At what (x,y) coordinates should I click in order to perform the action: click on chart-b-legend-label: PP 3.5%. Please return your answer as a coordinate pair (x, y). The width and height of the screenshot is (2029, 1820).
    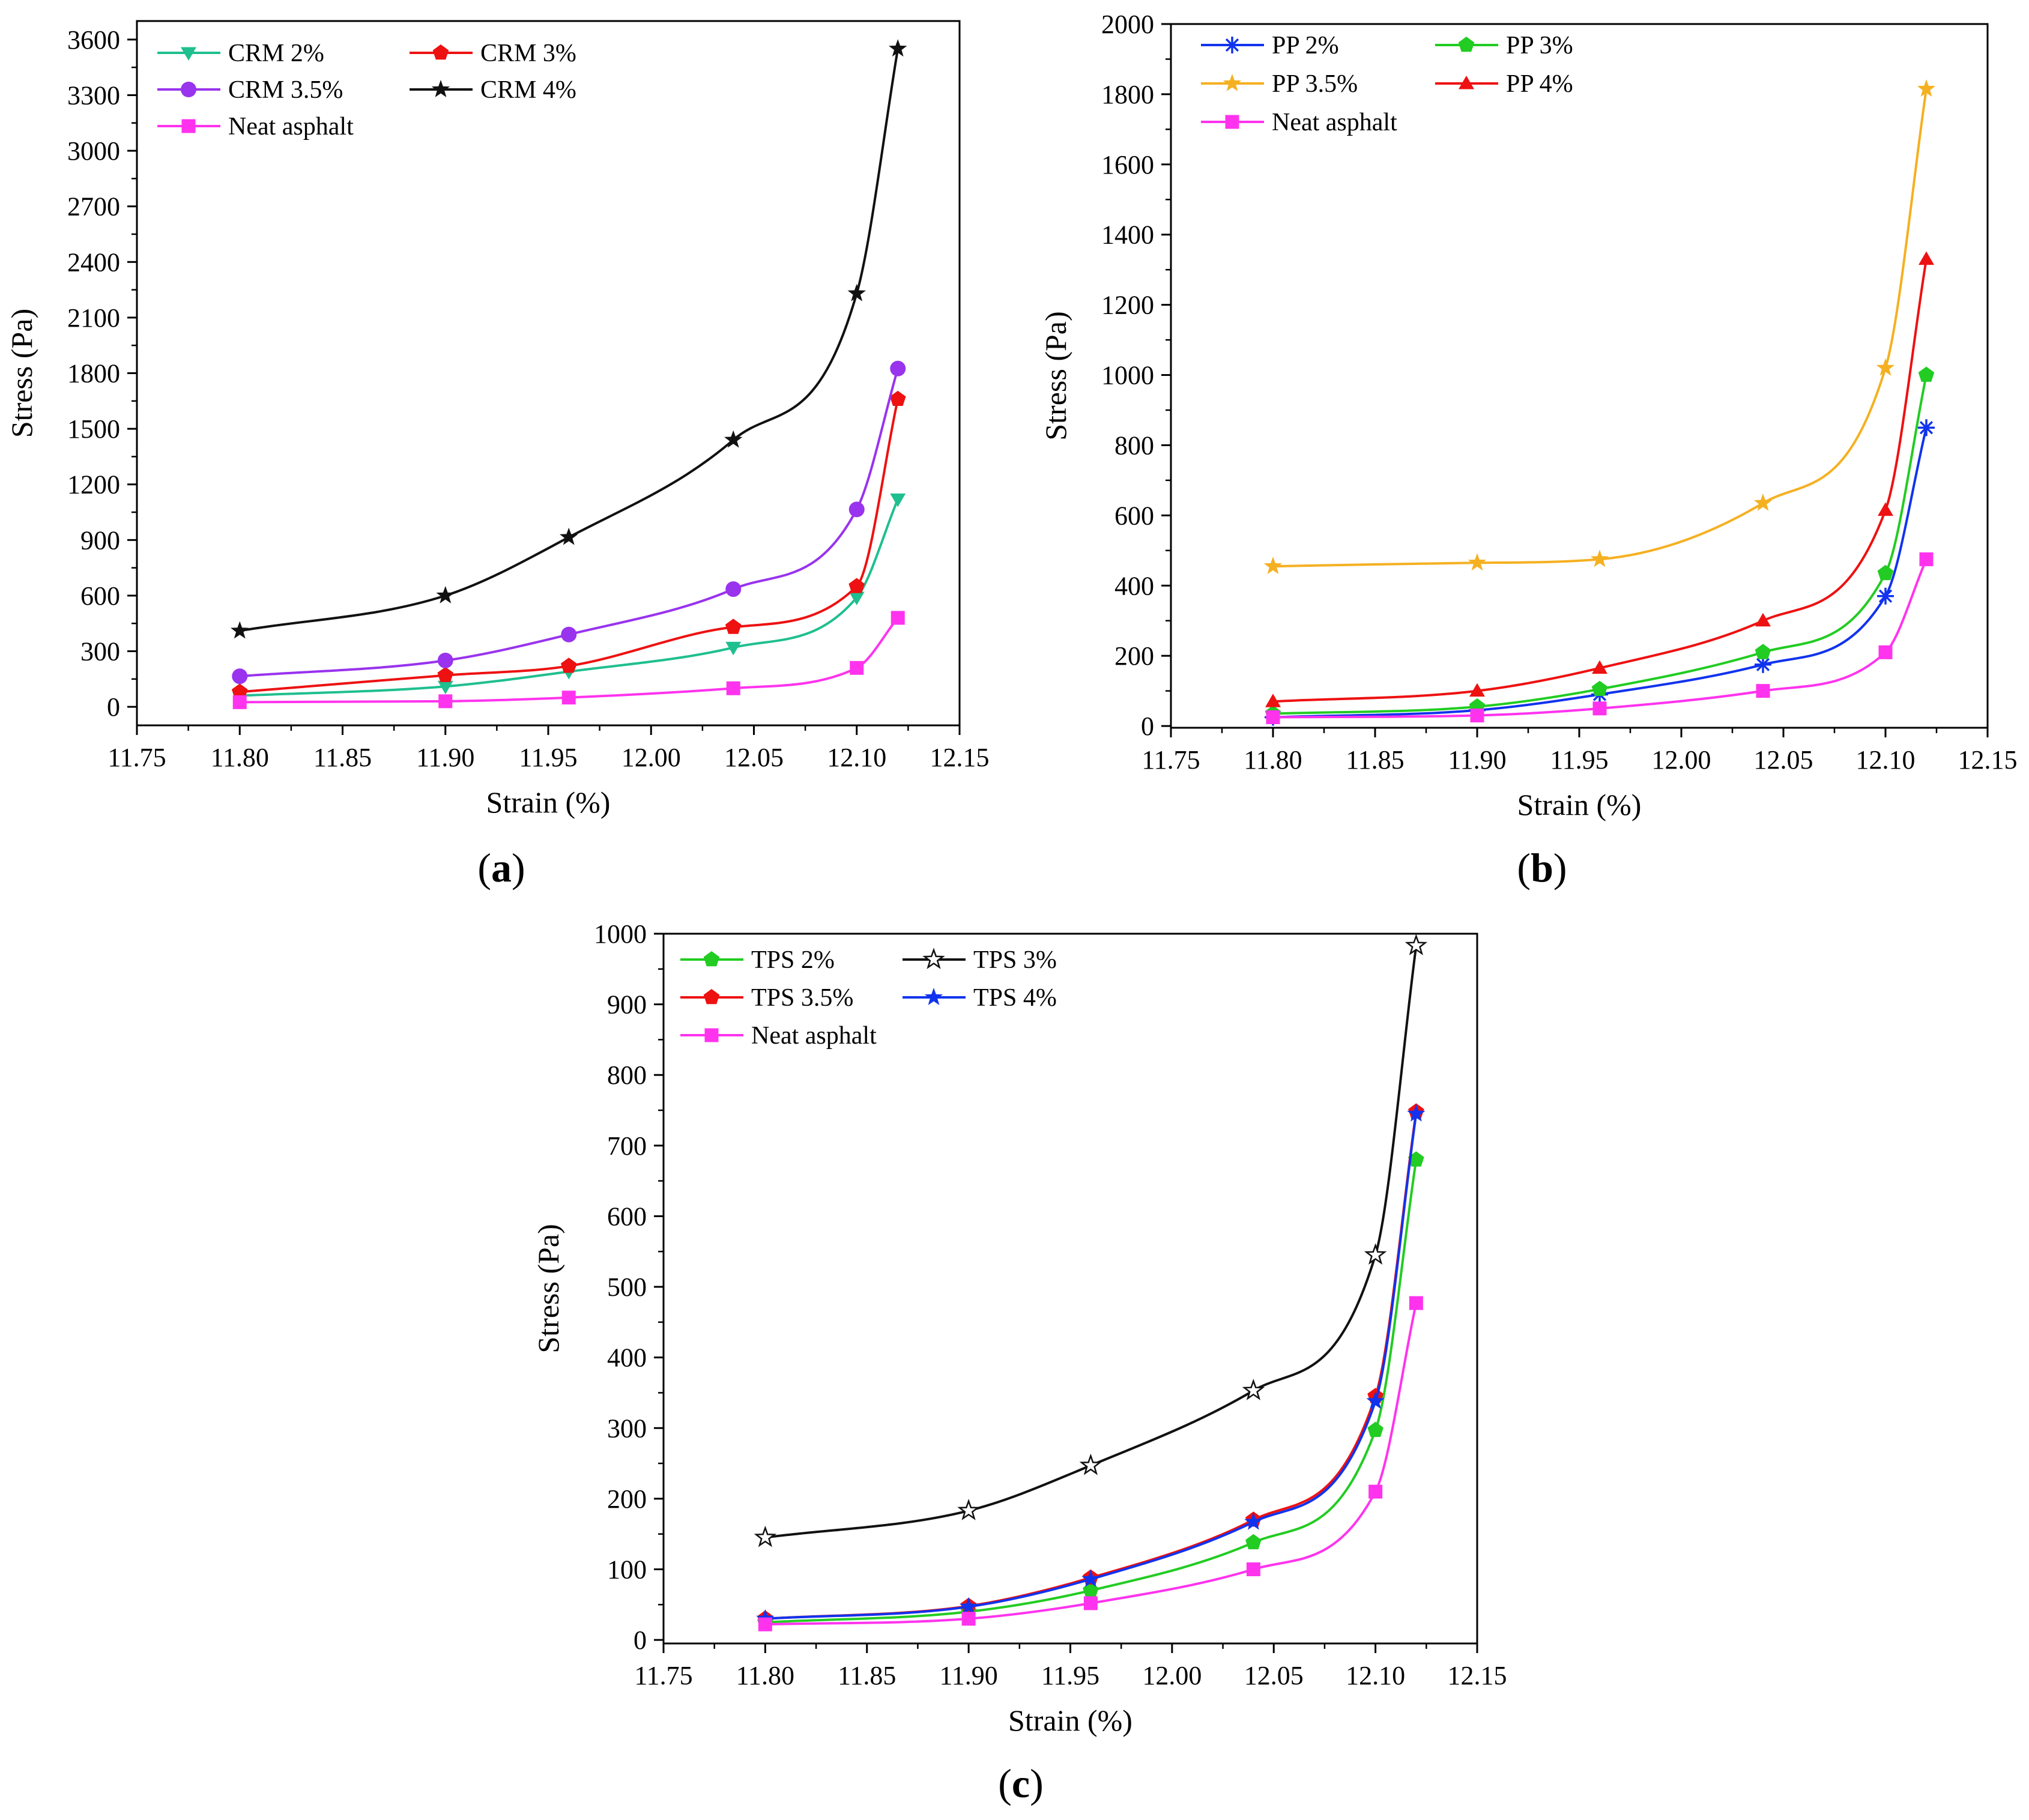
    Looking at the image, I should click on (1315, 84).